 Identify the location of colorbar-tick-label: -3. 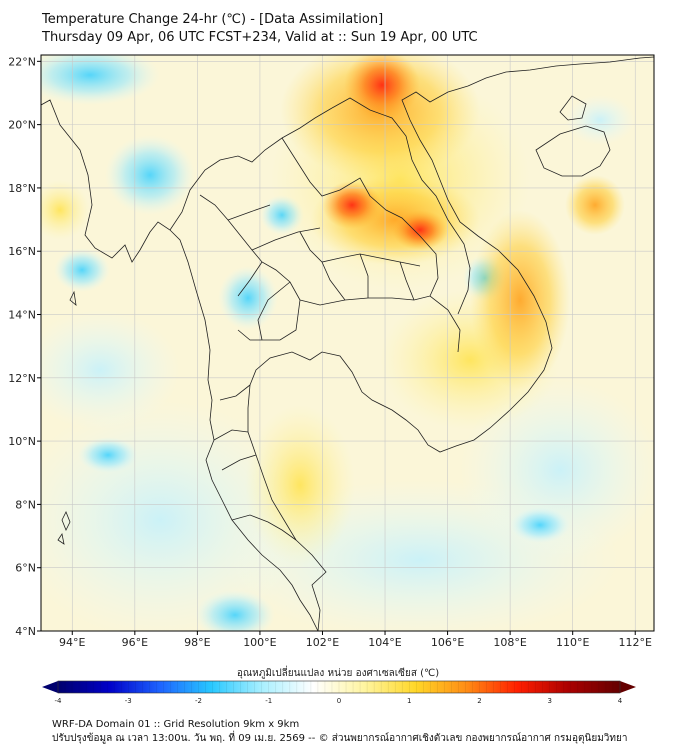
(128, 701).